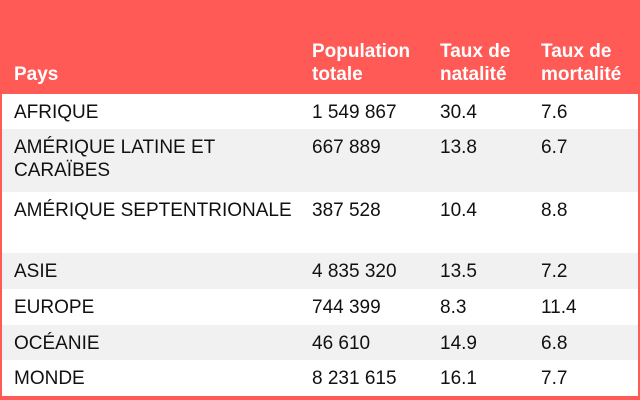 This screenshot has height=400, width=640. What do you see at coordinates (453, 307) in the screenshot?
I see `cell-birth-rate: 8.3` at bounding box center [453, 307].